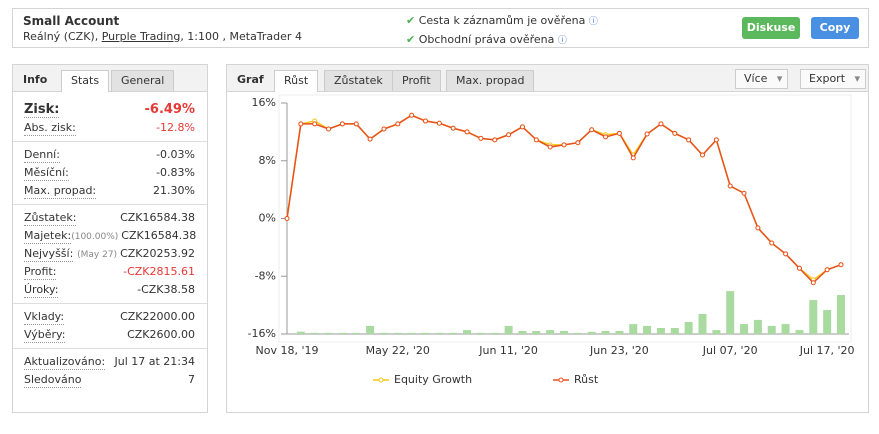 The height and width of the screenshot is (434, 879). I want to click on stat-value-wrap: -CZK38.58, so click(166, 290).